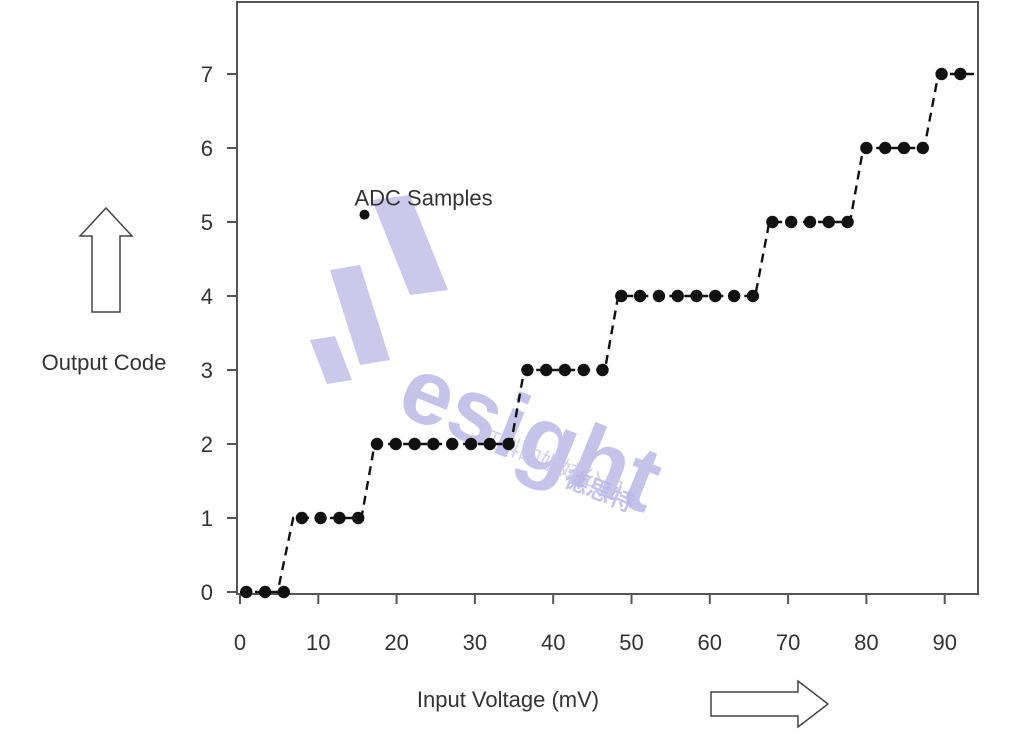  What do you see at coordinates (710, 642) in the screenshot?
I see `x-tick-label: 60` at bounding box center [710, 642].